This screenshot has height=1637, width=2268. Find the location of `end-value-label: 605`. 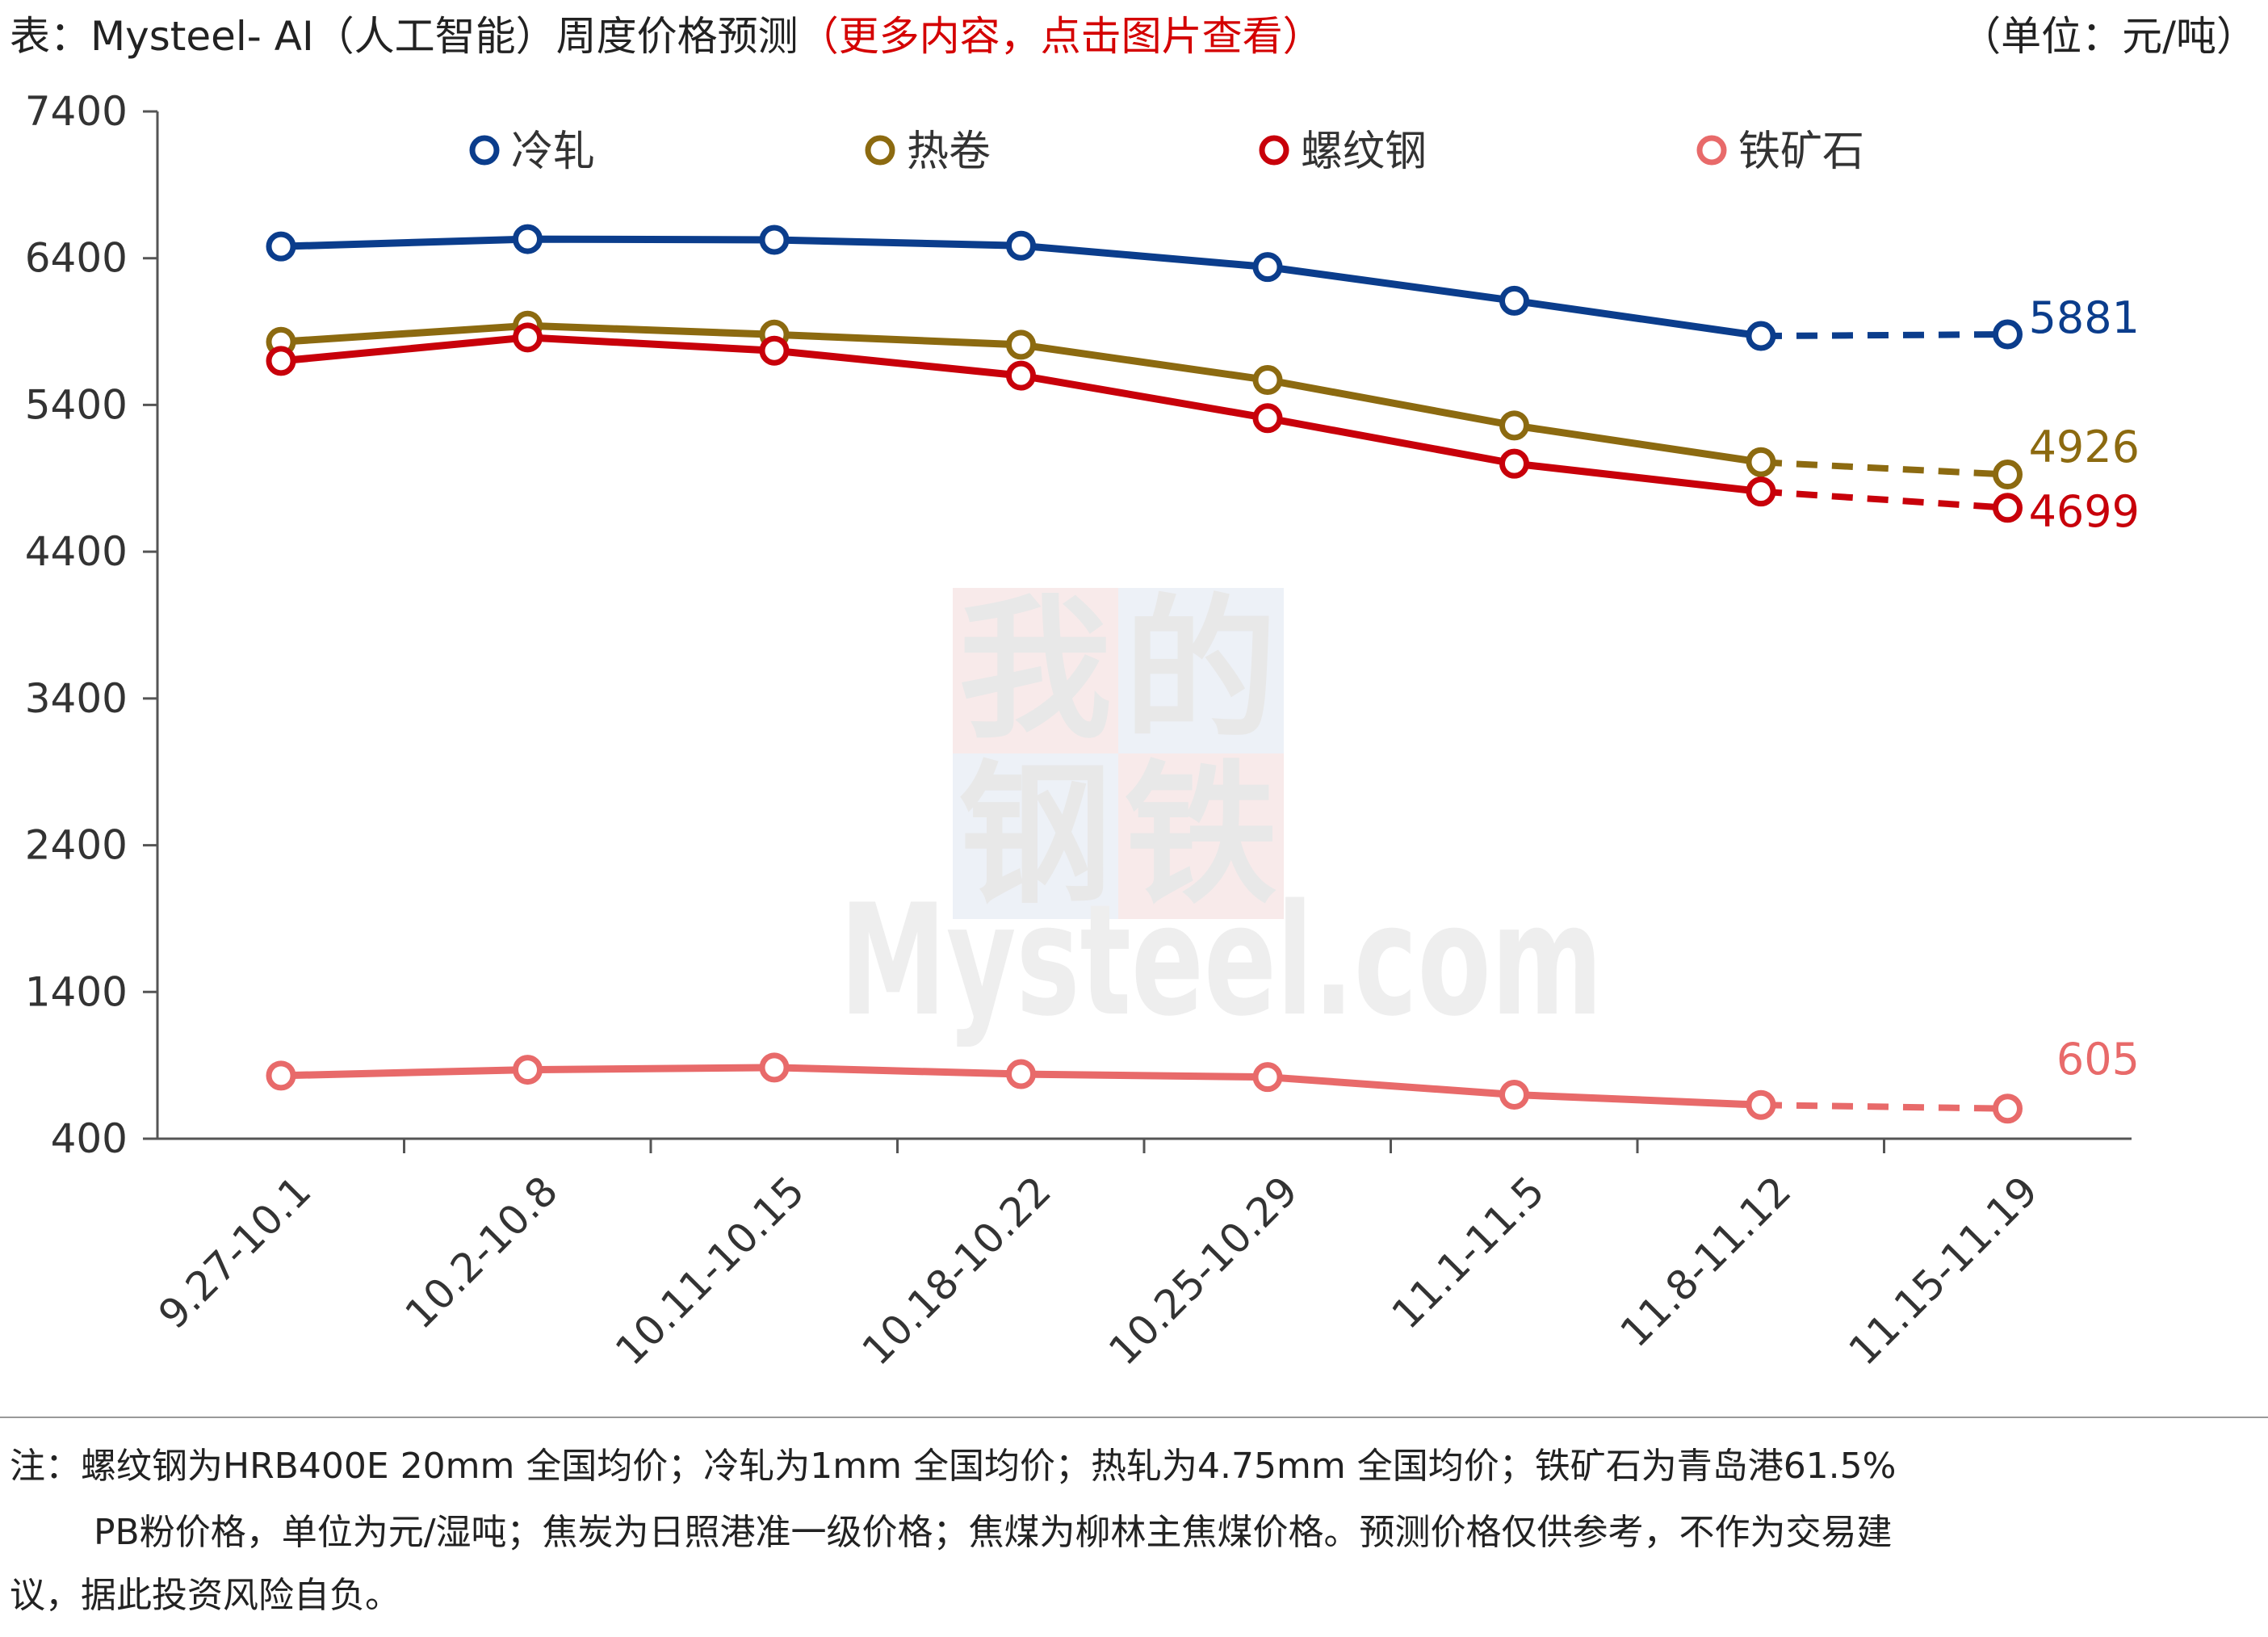

end-value-label: 605 is located at coordinates (2098, 1060).